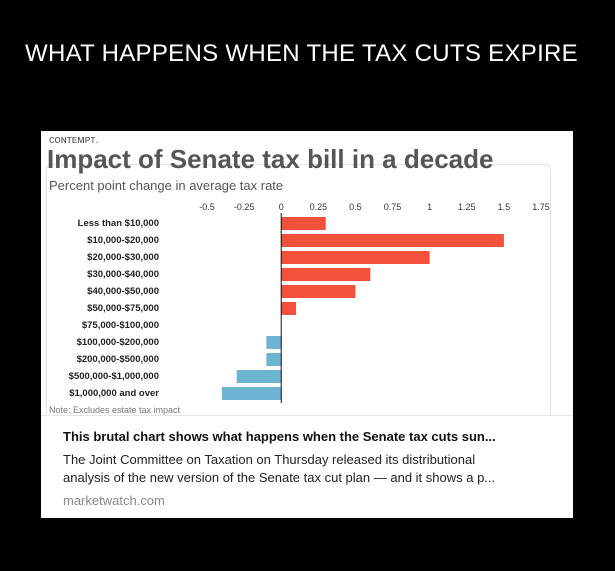  Describe the element at coordinates (301, 53) in the screenshot. I see `headline: WHAT HAPPENS WHEN THE TAX CUTS EXPIRE` at that location.